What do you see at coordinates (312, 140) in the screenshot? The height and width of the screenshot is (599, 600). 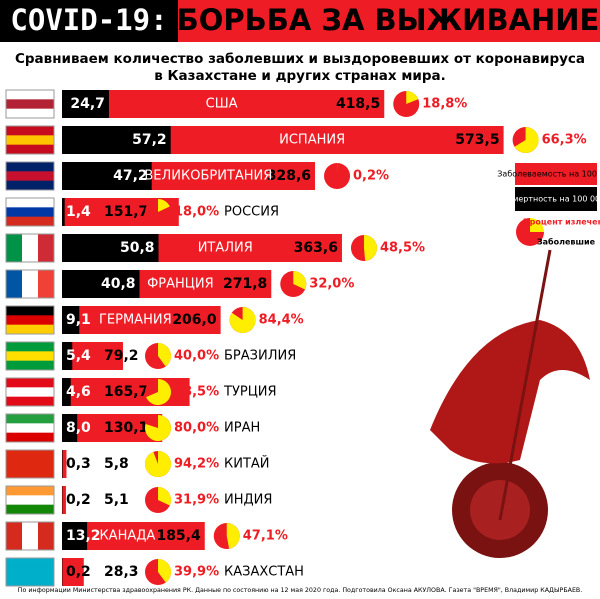 I see `country-label: ИСПАНИЯ` at bounding box center [312, 140].